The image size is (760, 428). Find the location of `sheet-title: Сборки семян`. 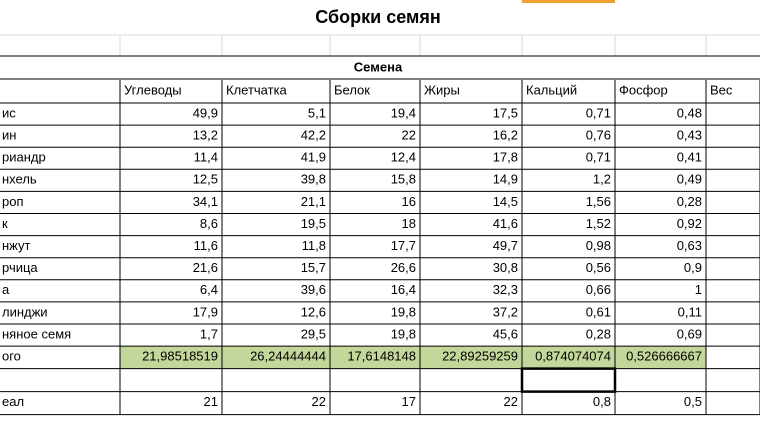

sheet-title: Сборки семян is located at coordinates (377, 17).